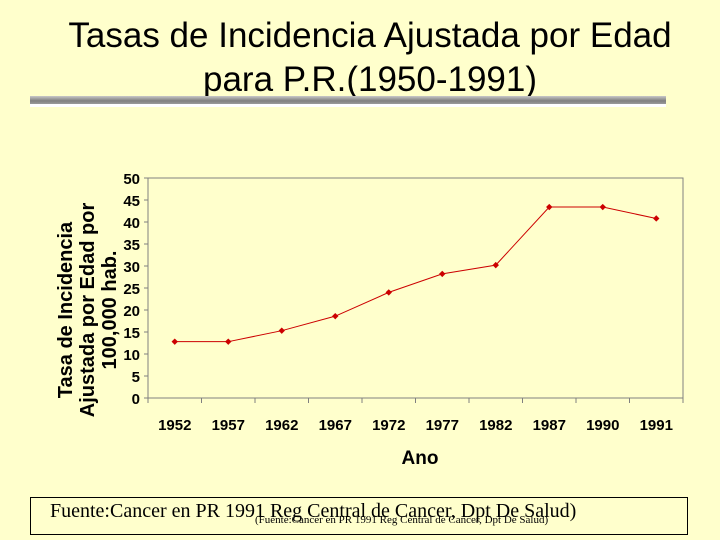 The width and height of the screenshot is (720, 540). I want to click on x-tick-label: 1987, so click(549, 425).